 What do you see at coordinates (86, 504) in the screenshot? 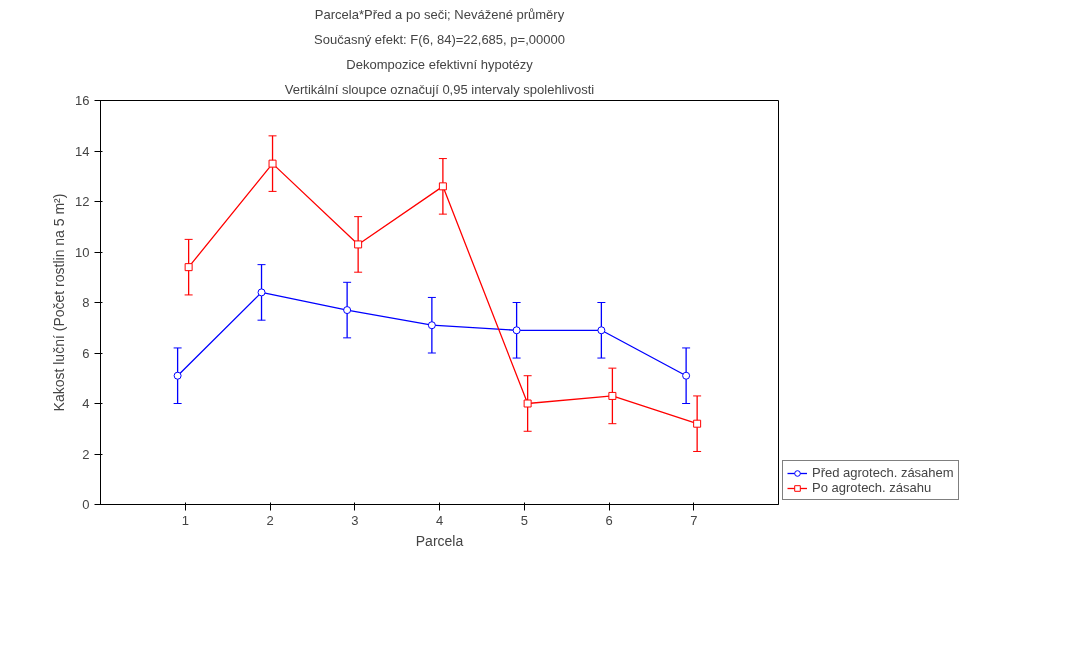
I see `y-tick-label: 0` at bounding box center [86, 504].